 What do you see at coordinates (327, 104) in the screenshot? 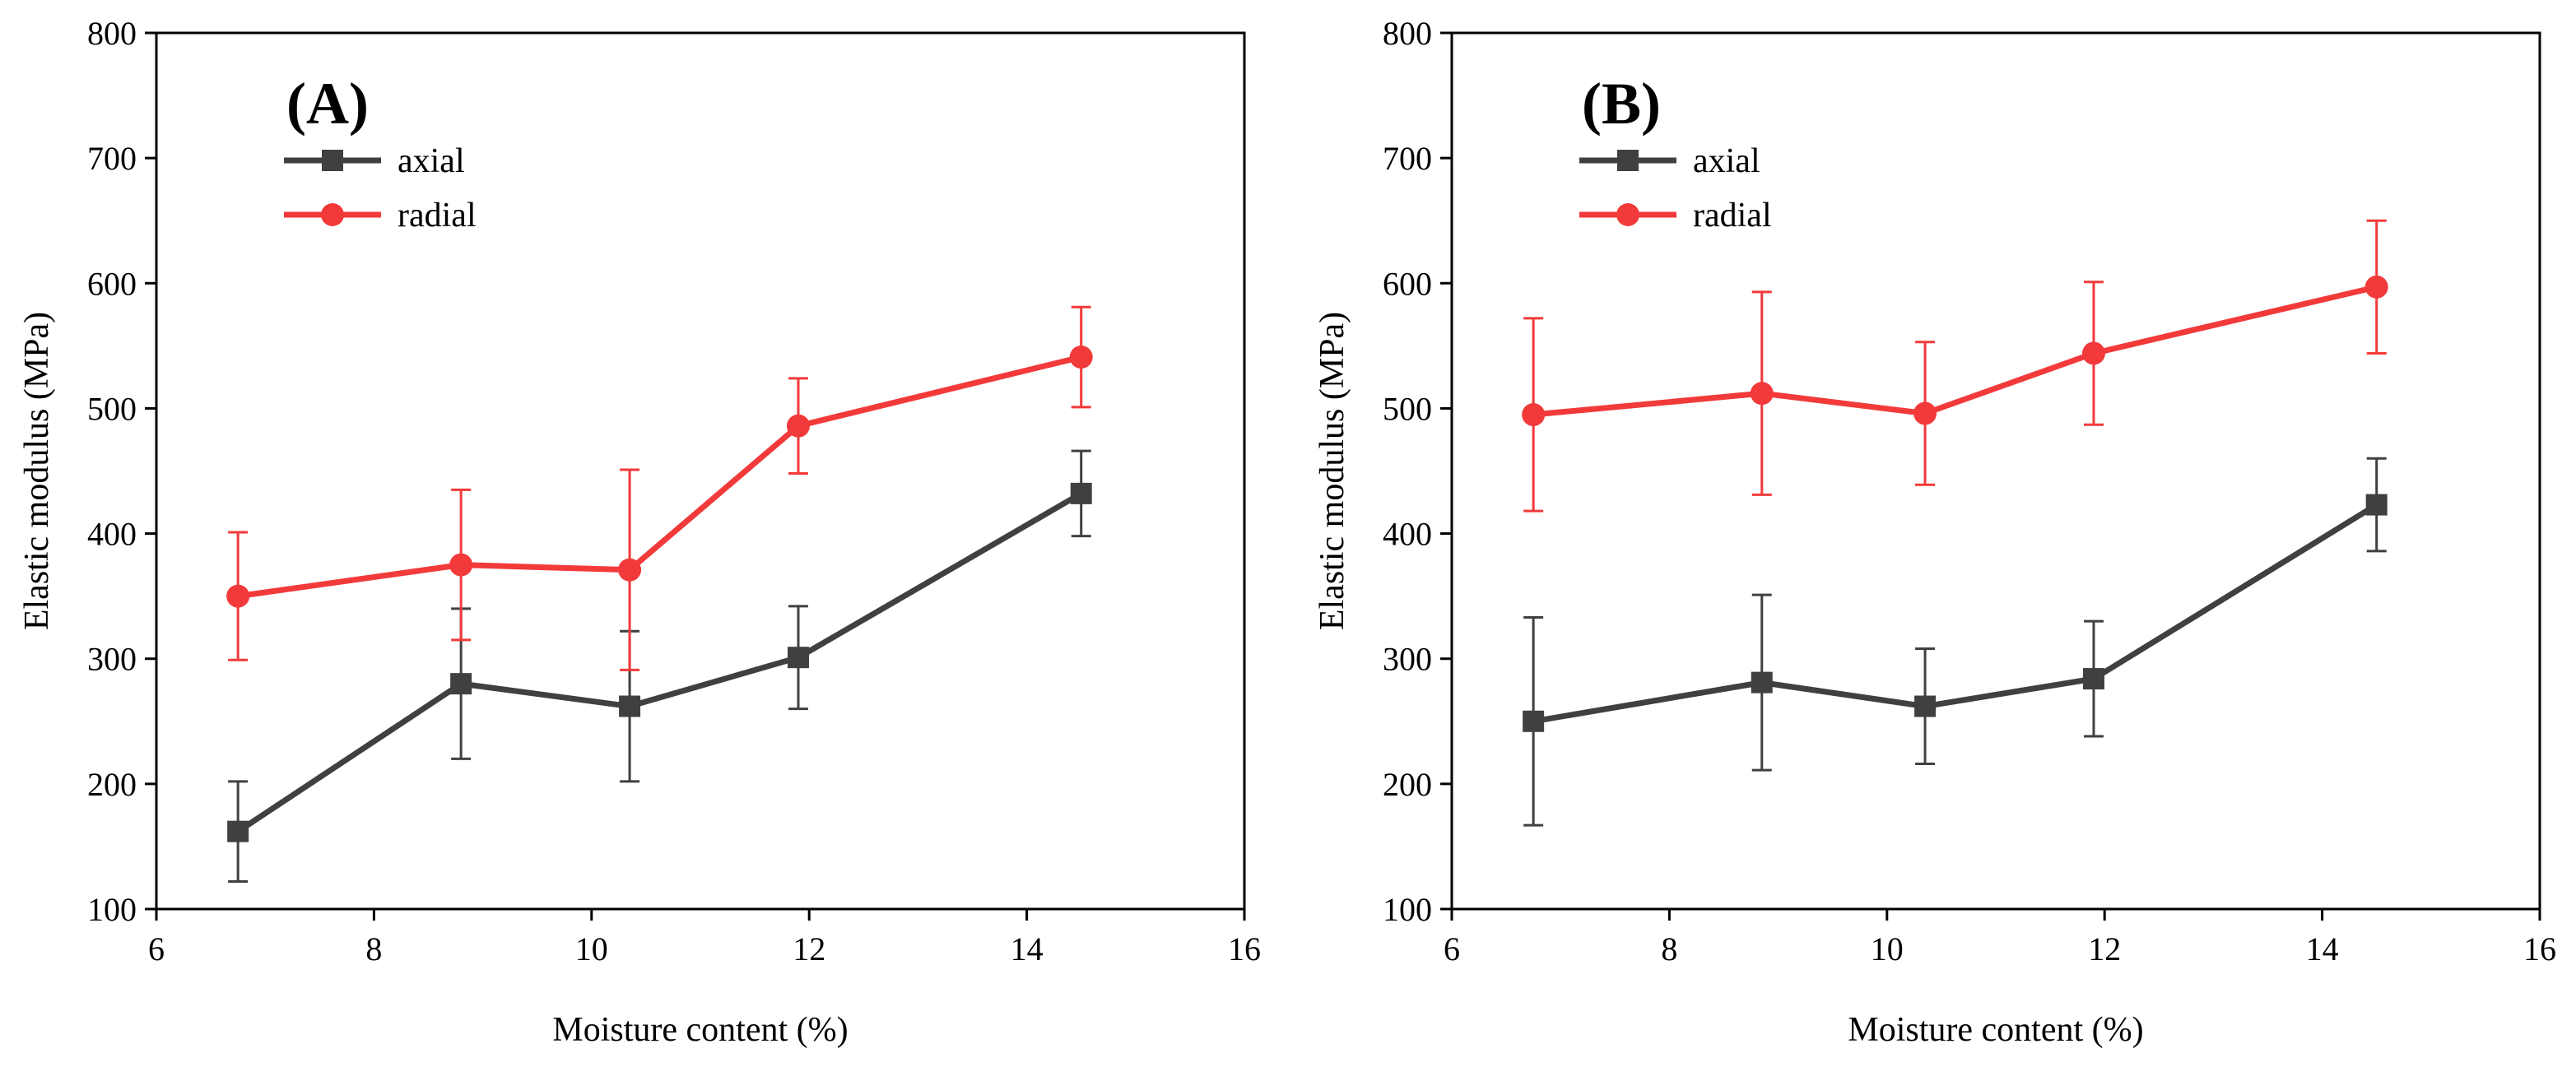
I see `panel-label: (A)` at bounding box center [327, 104].